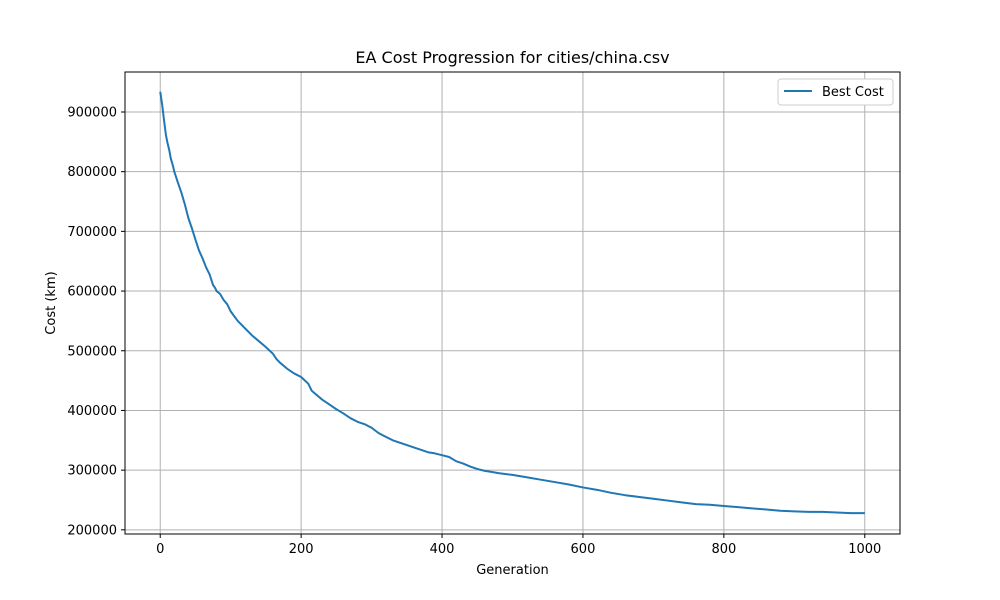 The height and width of the screenshot is (600, 1000). Describe the element at coordinates (723, 549) in the screenshot. I see `x-tick-label: 800` at that location.